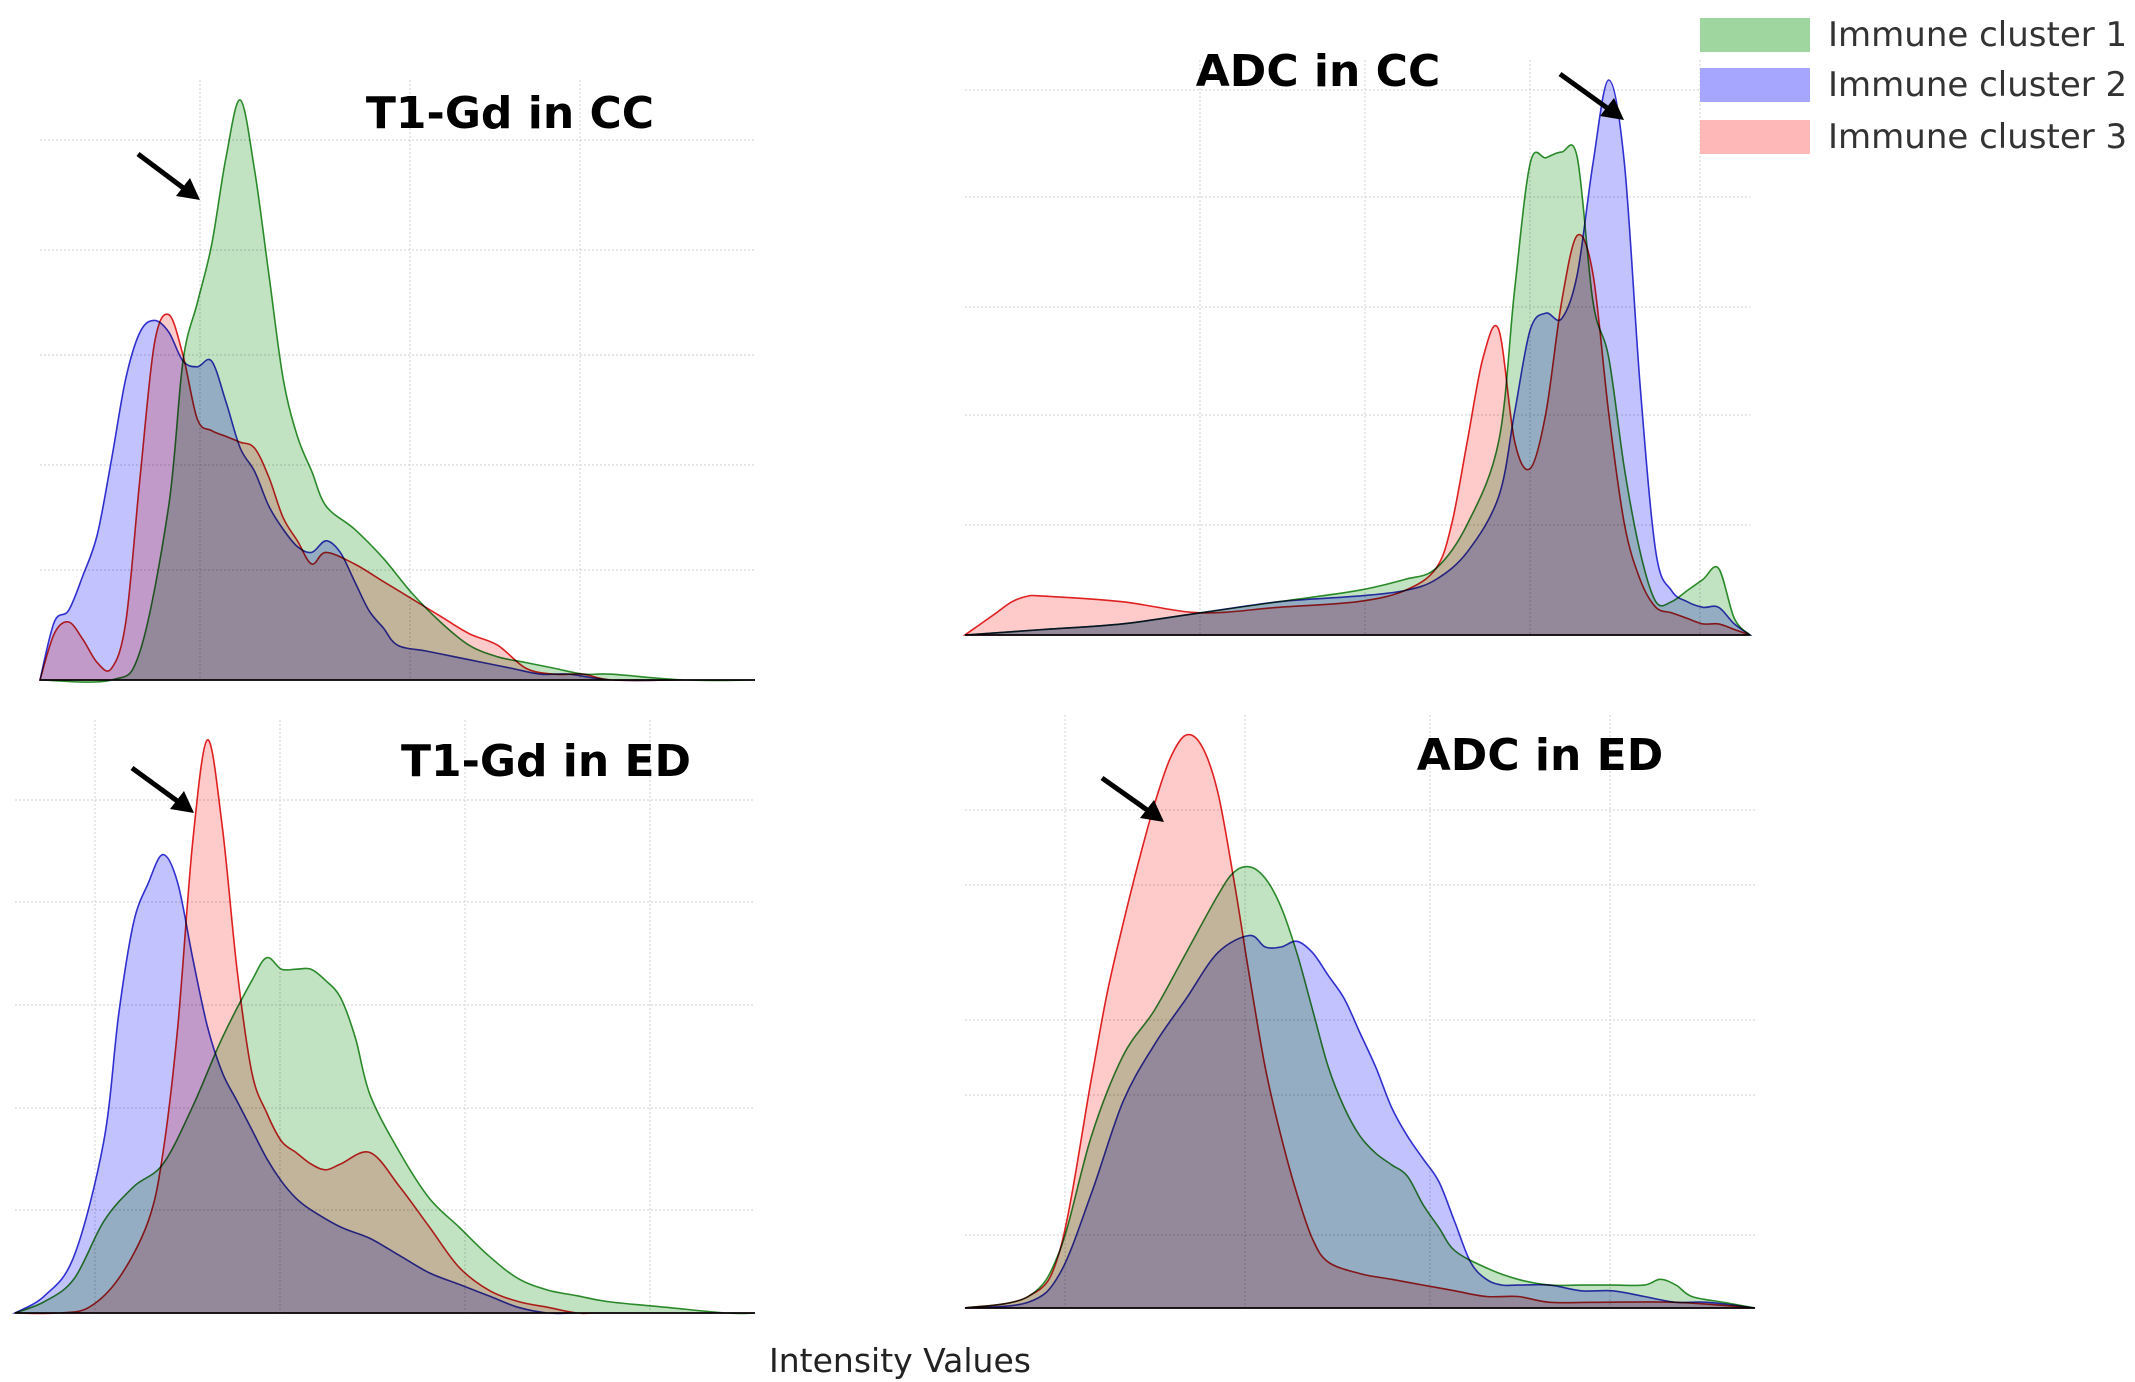 This screenshot has height=1382, width=2135. Describe the element at coordinates (900, 1360) in the screenshot. I see `x-axis-label: Intensity Values` at that location.